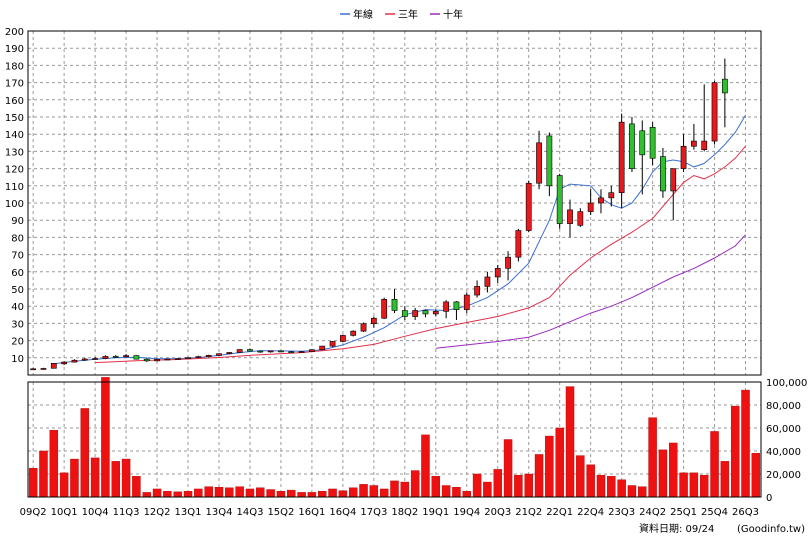  What do you see at coordinates (783, 475) in the screenshot?
I see `volume-tick-label: 20,000` at bounding box center [783, 475].